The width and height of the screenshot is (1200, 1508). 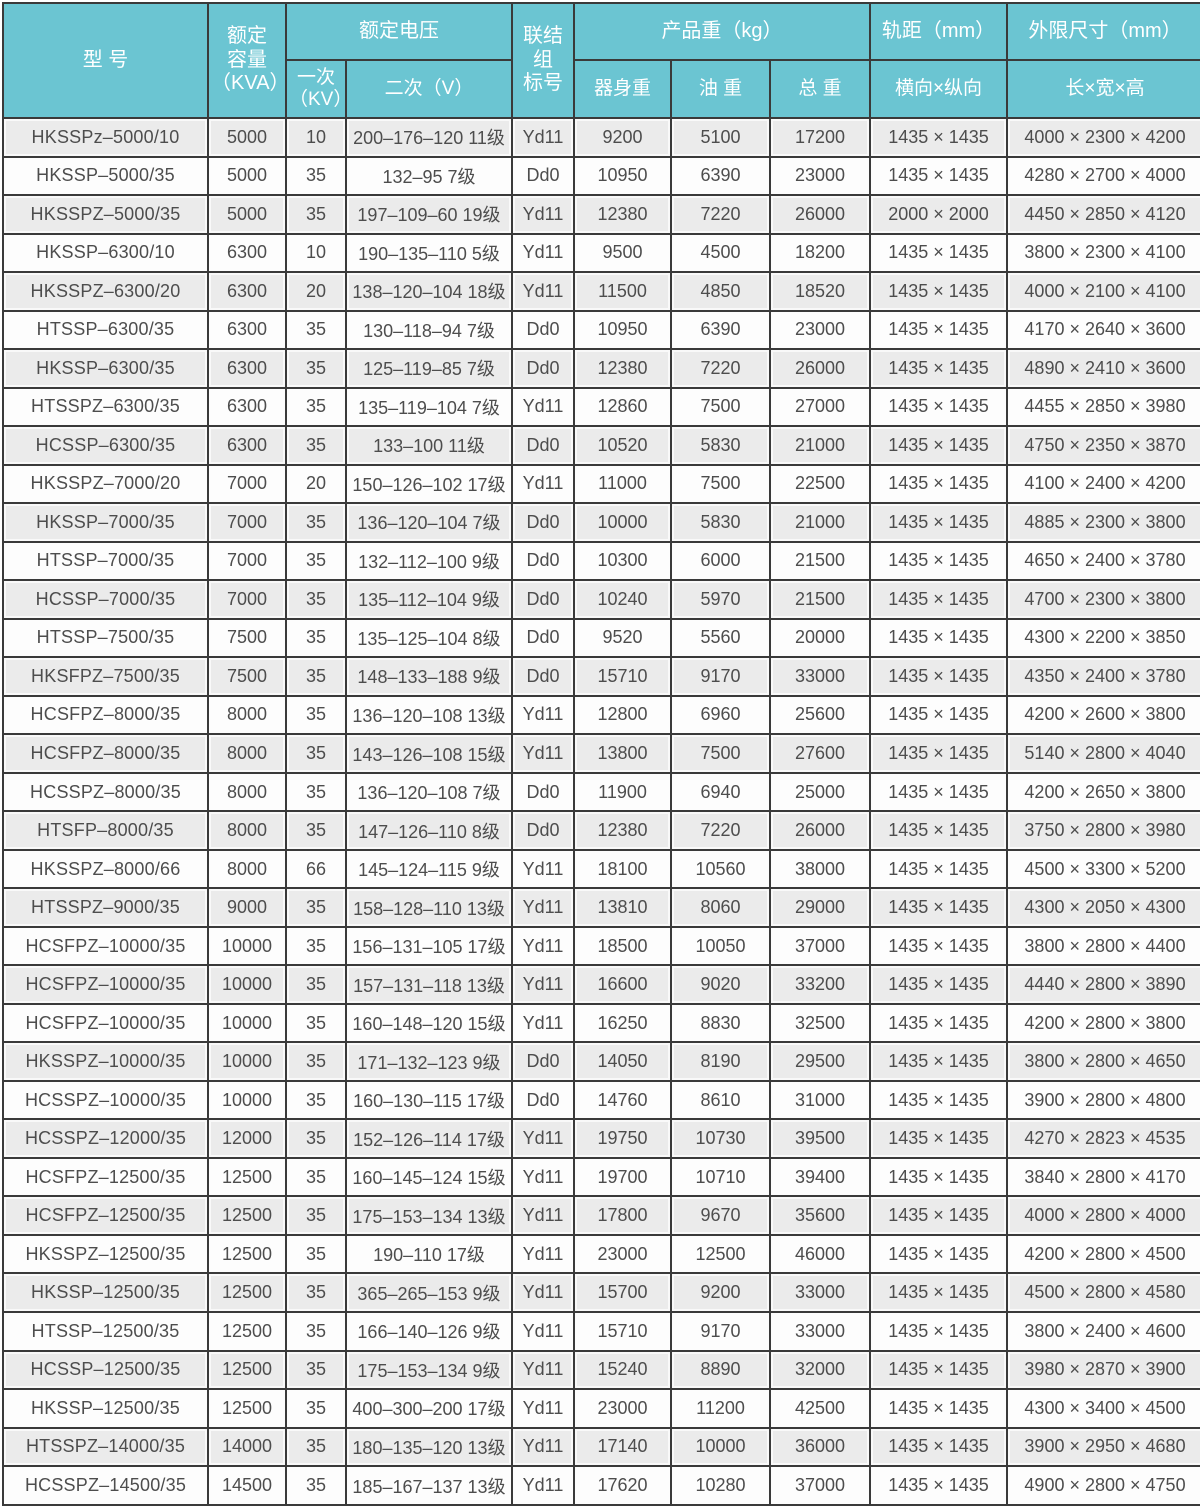 I want to click on cell-oil-weight: 7500, so click(x=720, y=407).